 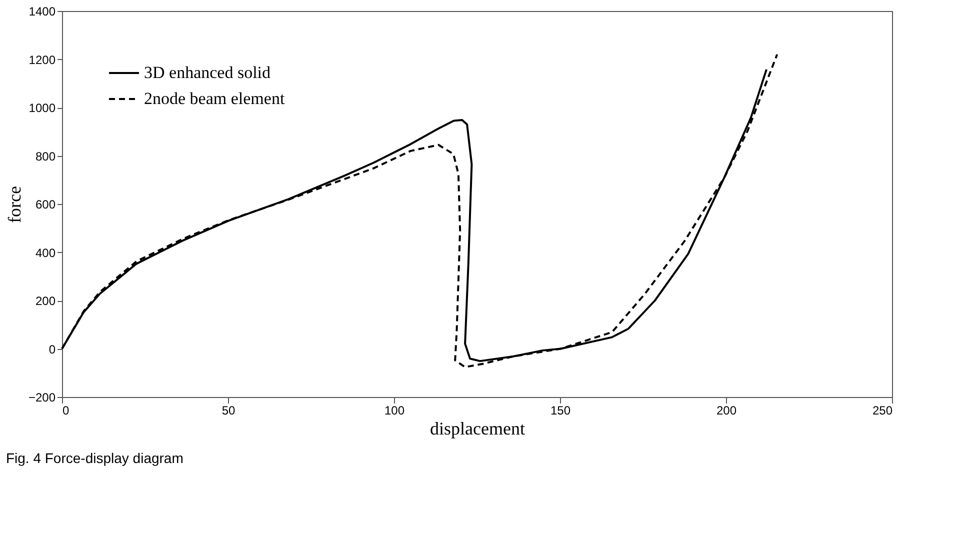 I want to click on y-tick-label: 600, so click(x=45, y=205).